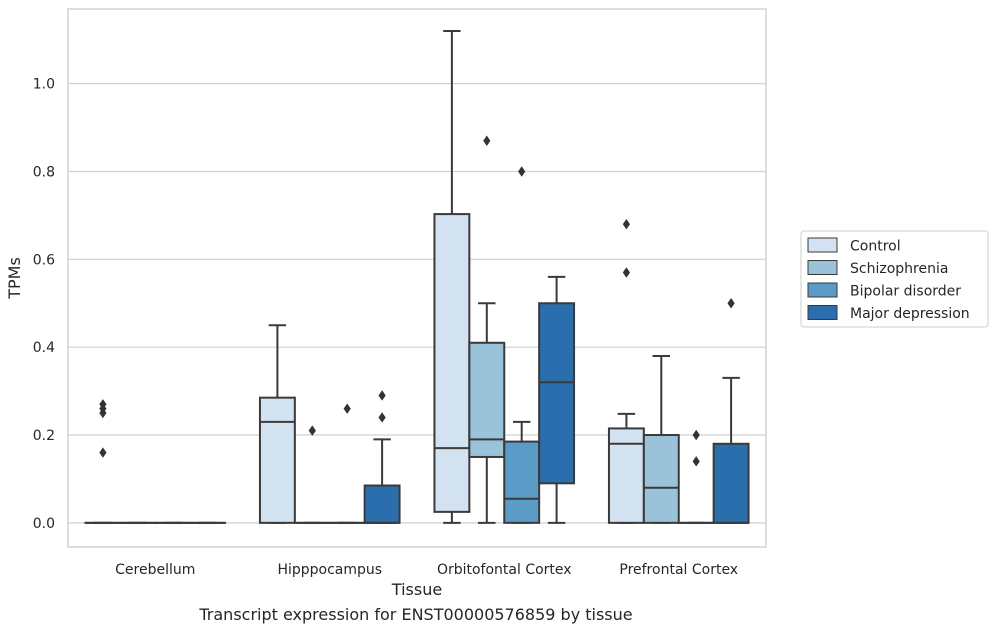 This screenshot has height=634, width=997. I want to click on x-axis-label: Tissue, so click(416, 589).